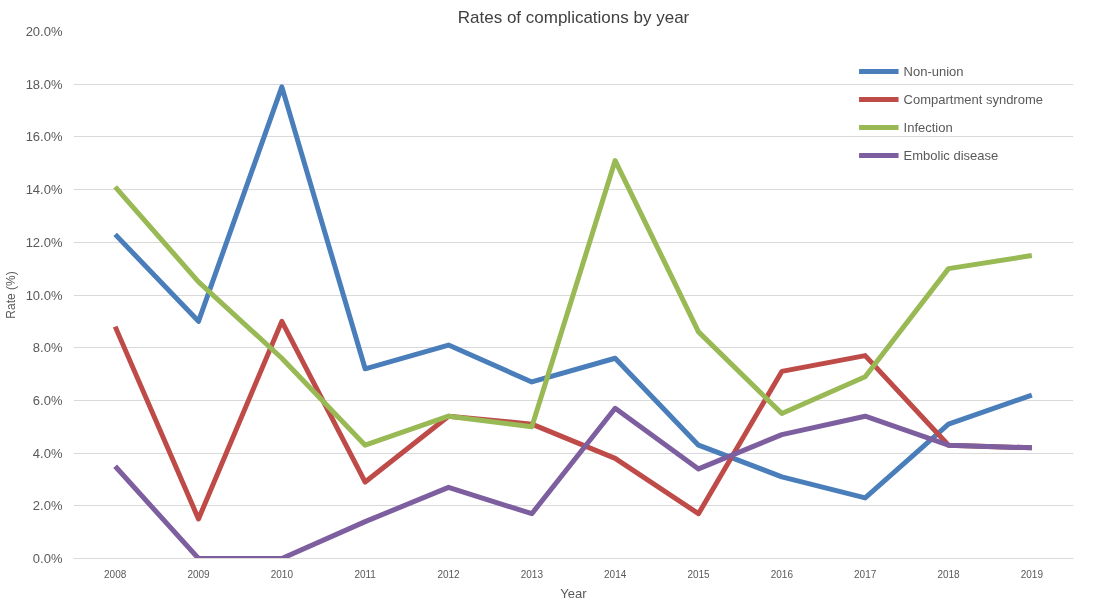 The width and height of the screenshot is (1095, 605). Describe the element at coordinates (47, 506) in the screenshot. I see `y-tick-label: 2.0%` at that location.